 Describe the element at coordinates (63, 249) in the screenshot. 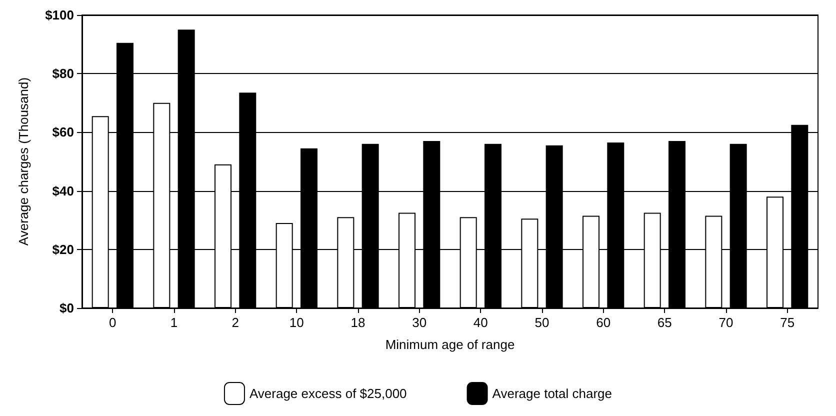

I see `y-tick-label: $20` at that location.